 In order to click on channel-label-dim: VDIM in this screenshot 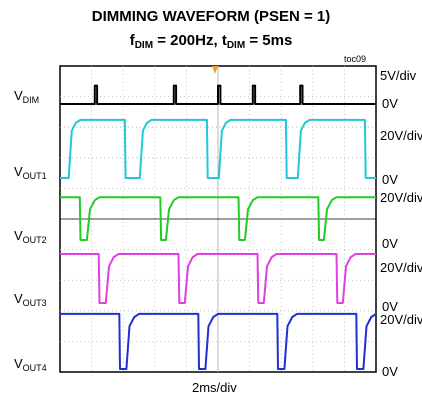, I will do `click(26, 96)`.